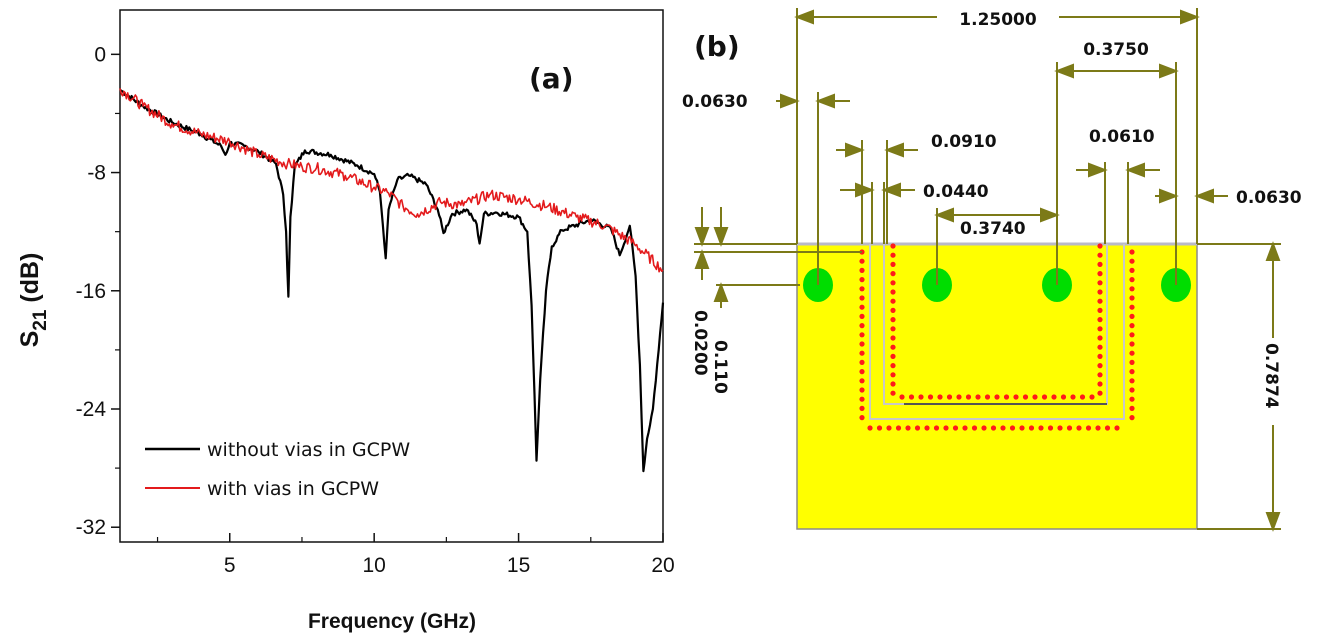 The width and height of the screenshot is (1339, 638). Describe the element at coordinates (998, 20) in the screenshot. I see `dim-label-total-width: 1.25000` at that location.